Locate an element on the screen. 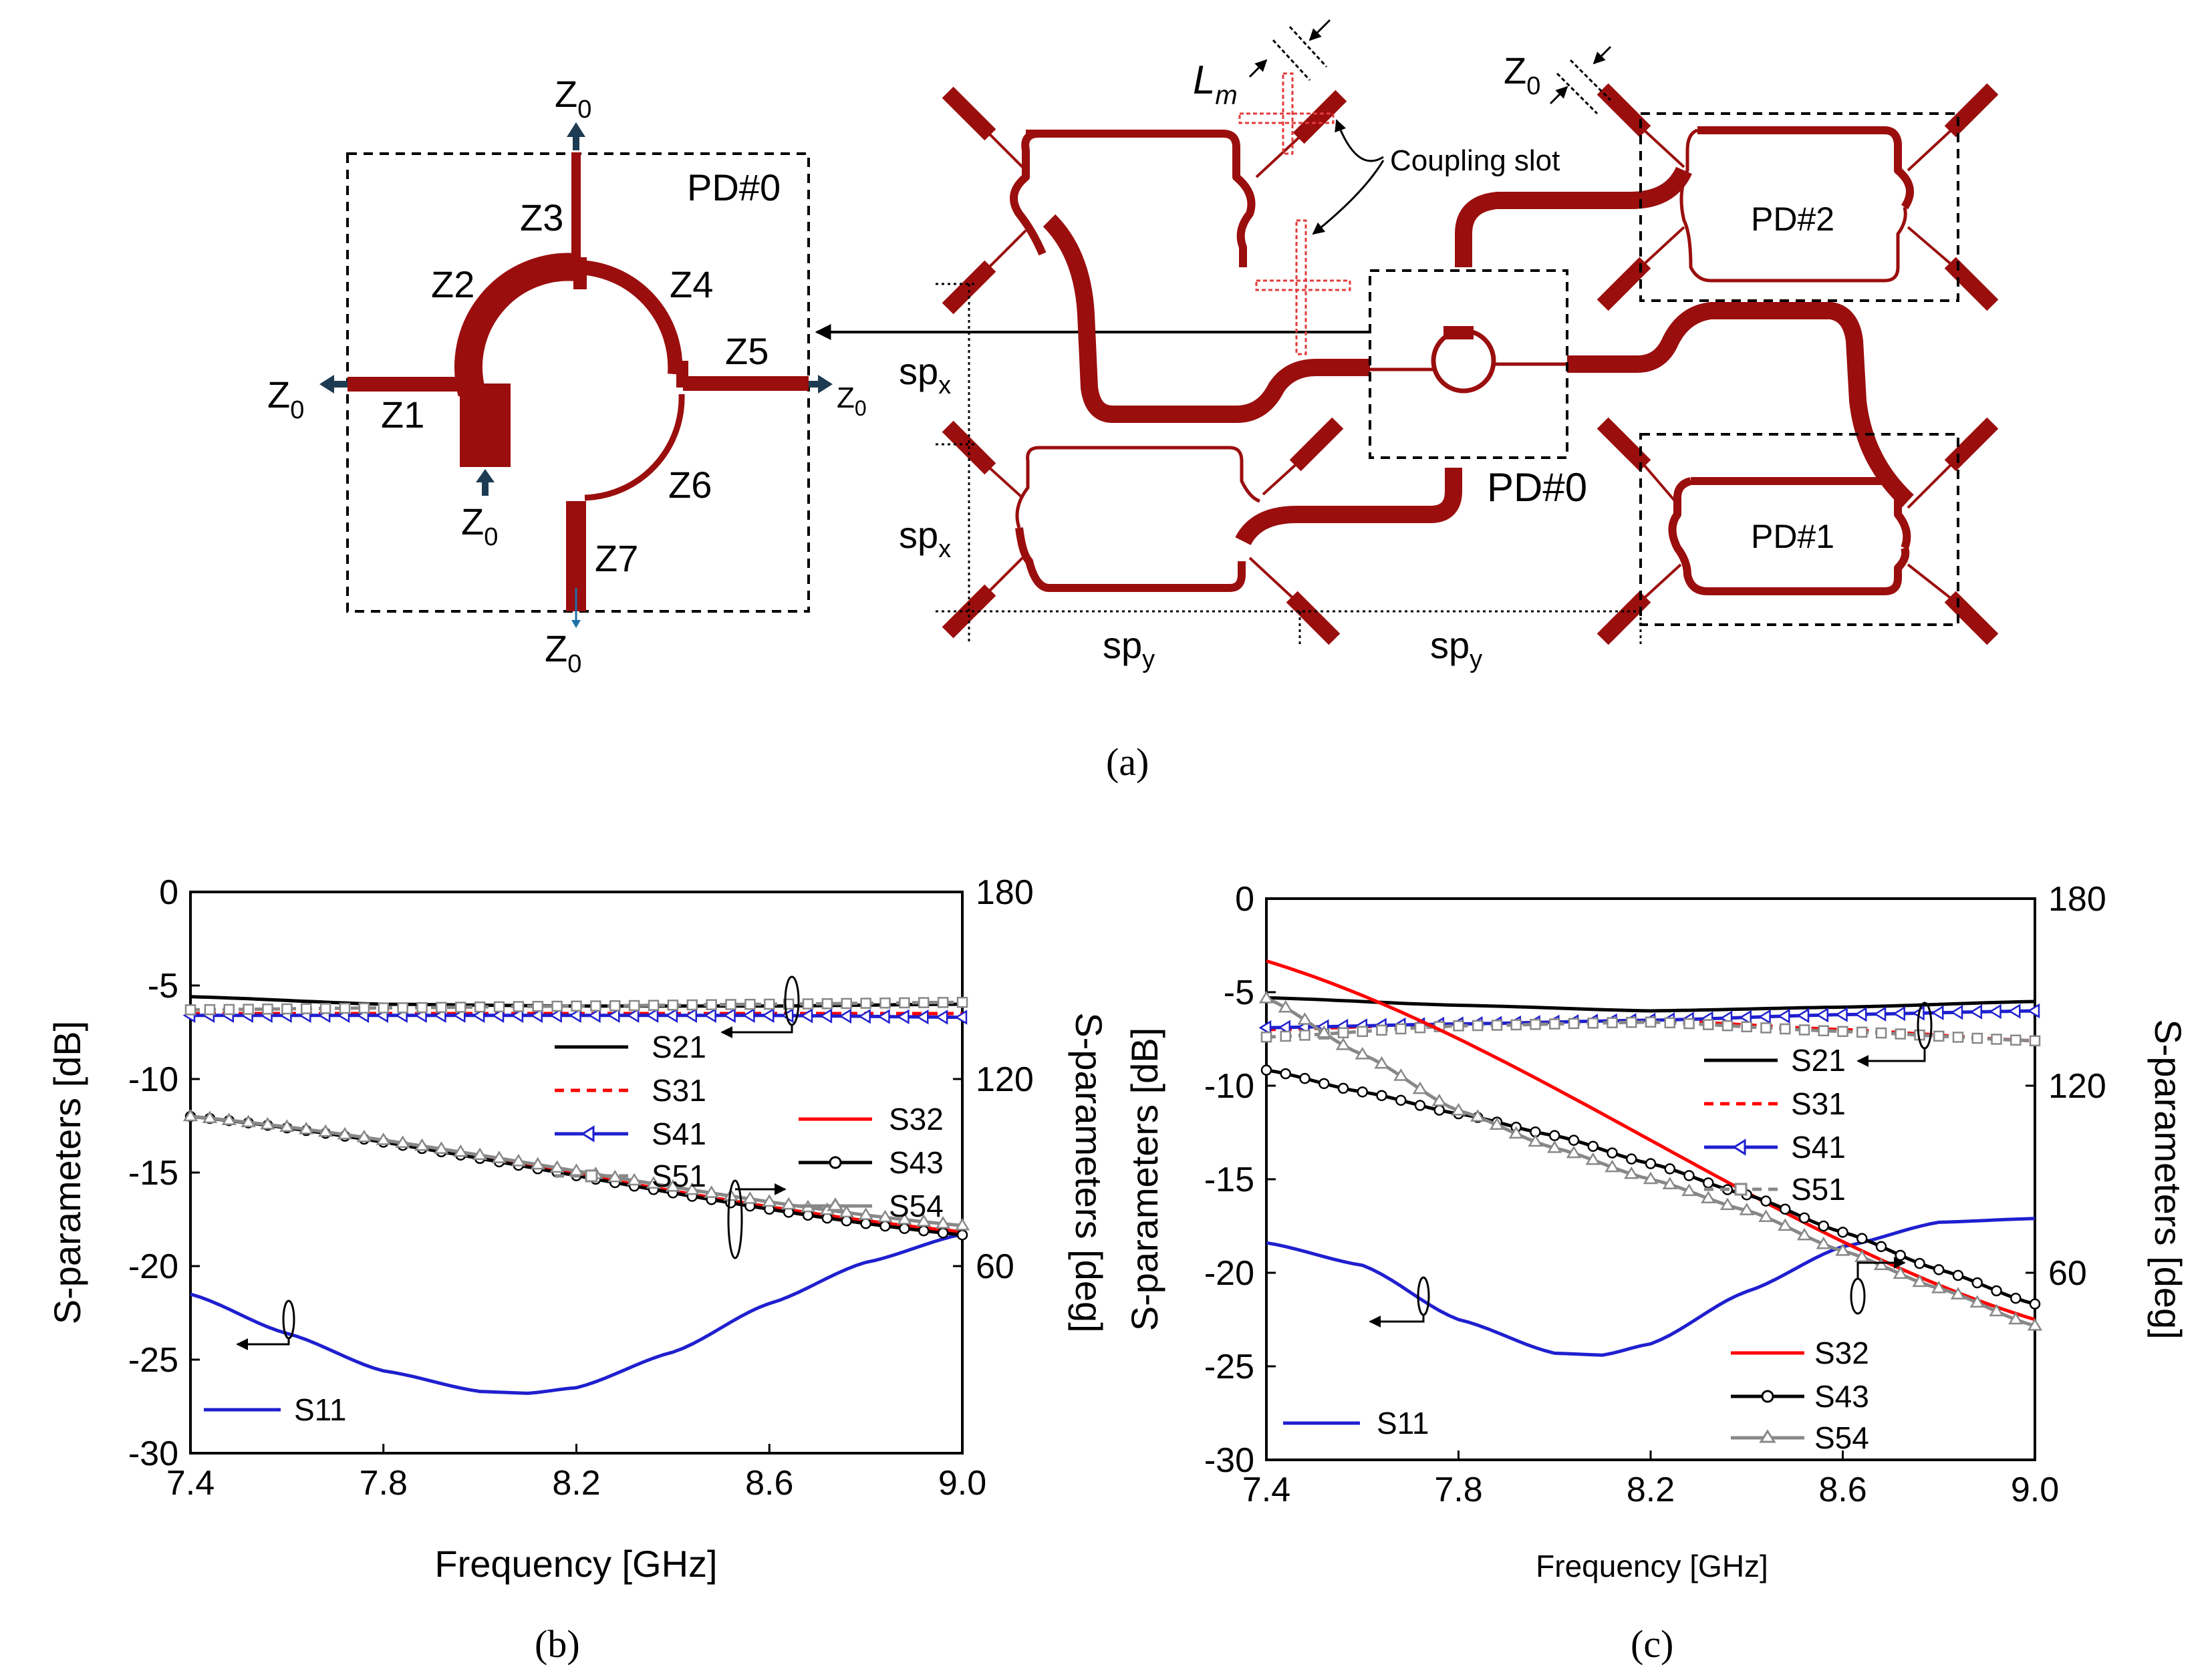 The width and height of the screenshot is (2212, 1679). chart-b-ylabel-right: S-parameters [deg] is located at coordinates (1089, 1172).